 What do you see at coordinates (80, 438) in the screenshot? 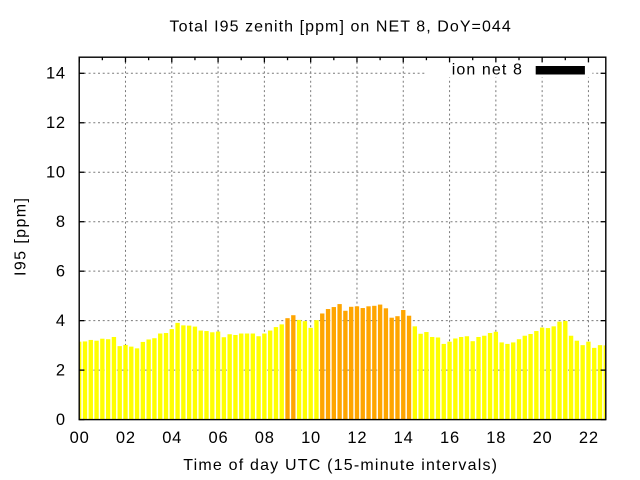
I see `svg-text: 00` at bounding box center [80, 438].